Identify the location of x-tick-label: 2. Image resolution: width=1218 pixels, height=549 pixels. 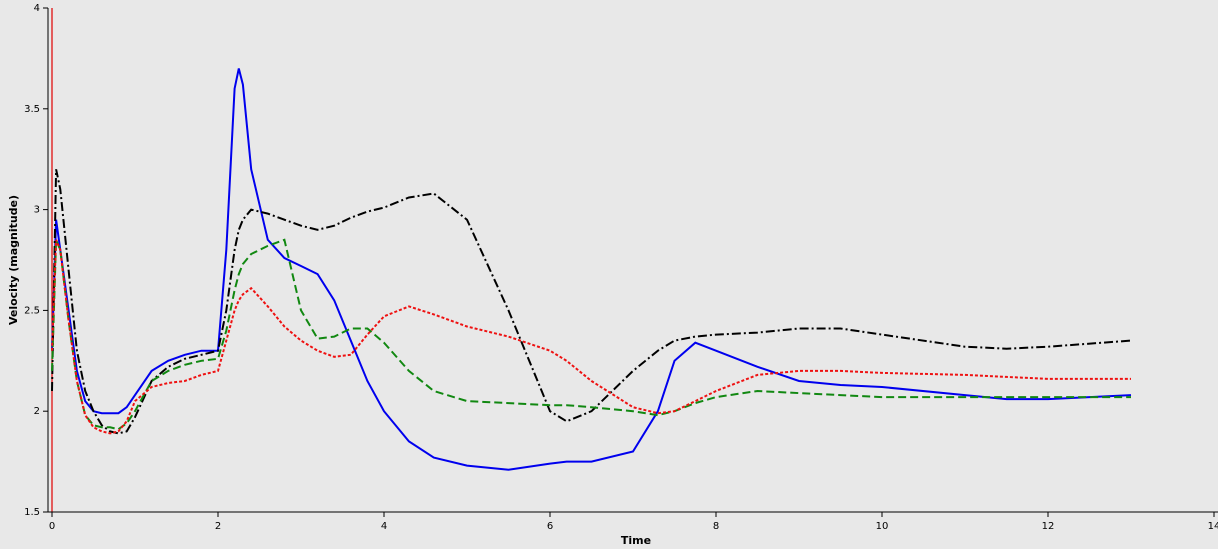
(218, 526).